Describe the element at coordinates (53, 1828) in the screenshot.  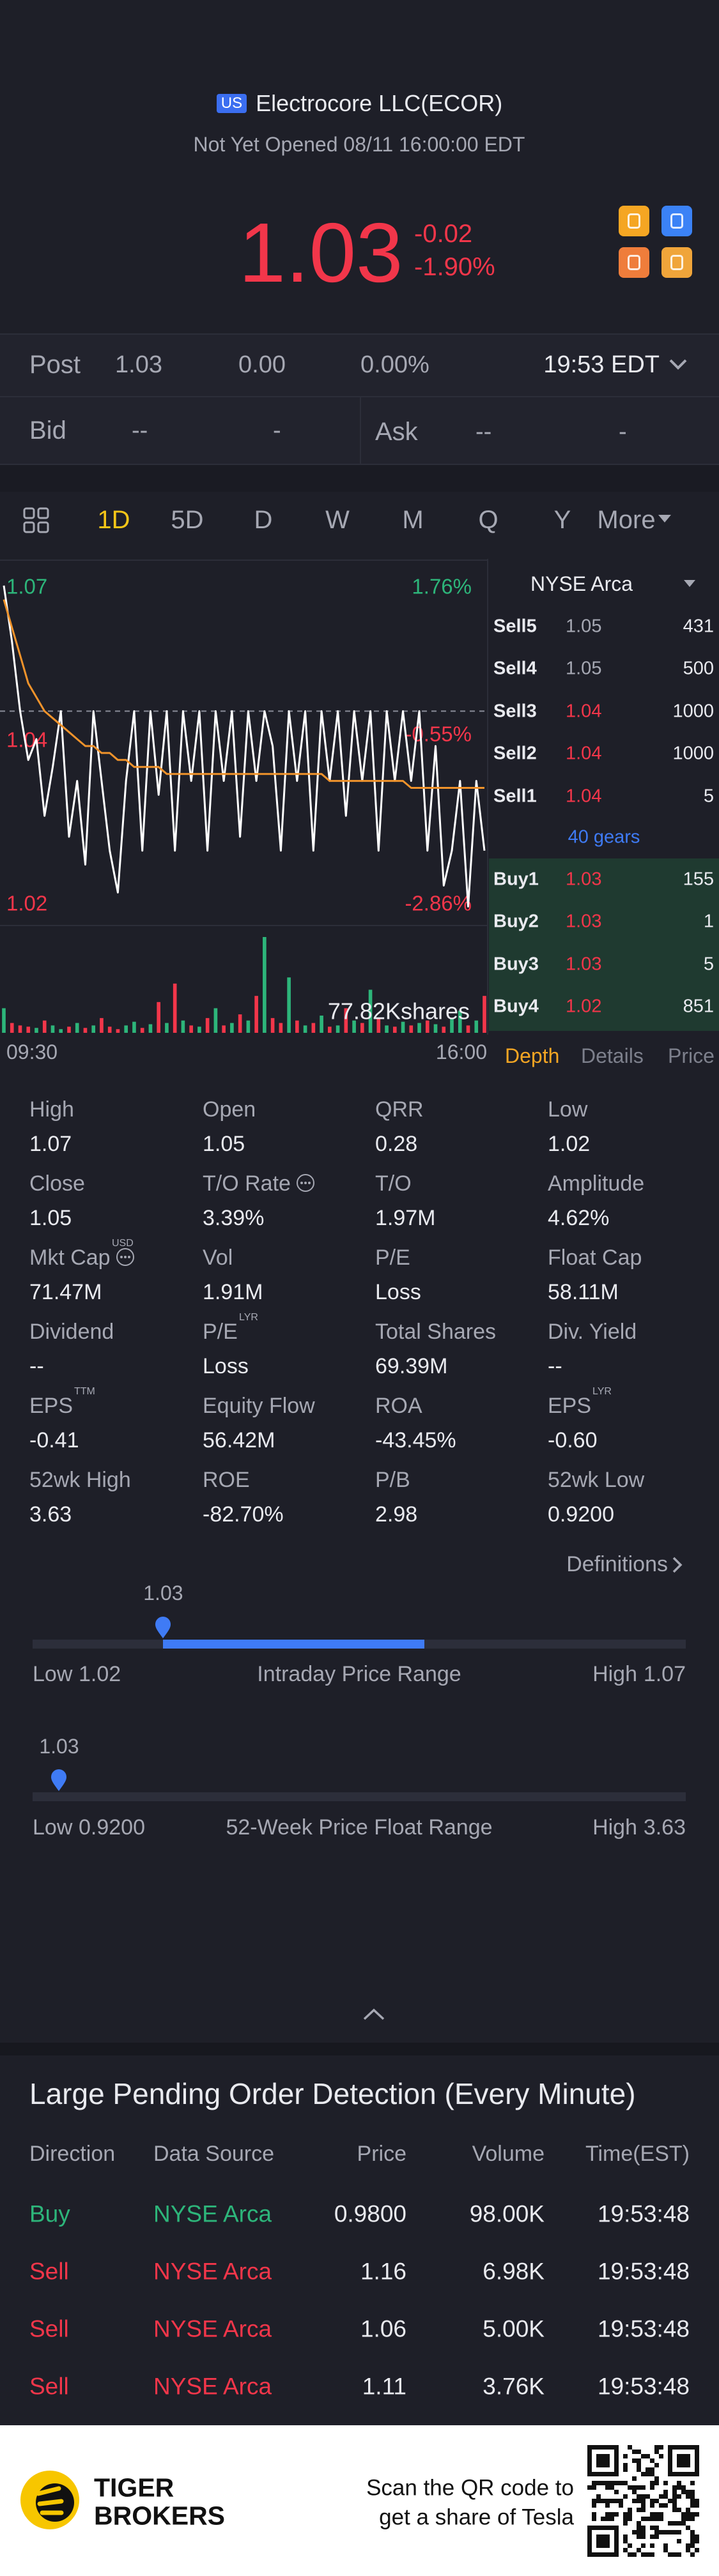
I see `range-low-prefix: Low` at that location.